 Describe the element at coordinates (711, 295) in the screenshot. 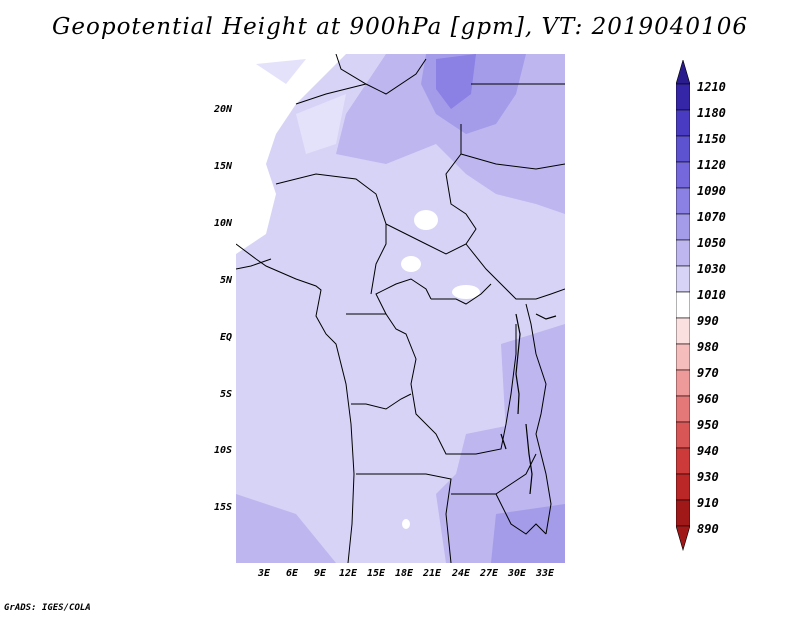

I see `colorbar-label-1010: 1010` at that location.